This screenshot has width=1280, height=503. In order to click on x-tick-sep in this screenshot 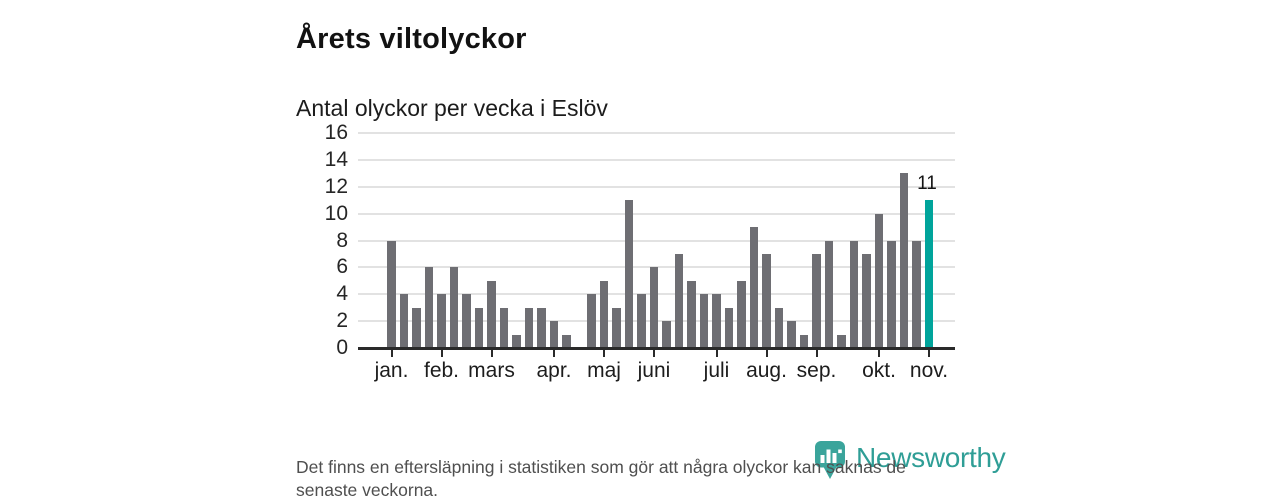, I will do `click(817, 353)`.